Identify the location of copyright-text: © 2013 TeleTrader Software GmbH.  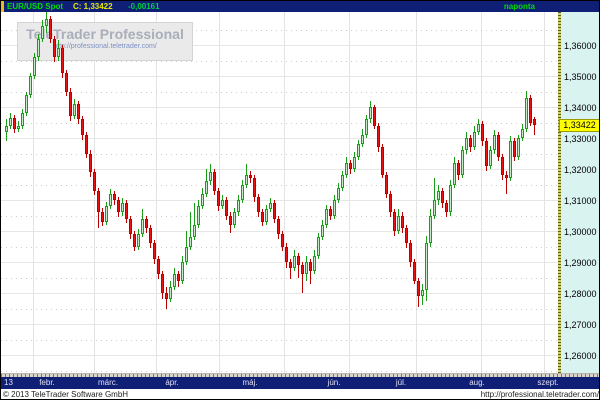
(66, 394).